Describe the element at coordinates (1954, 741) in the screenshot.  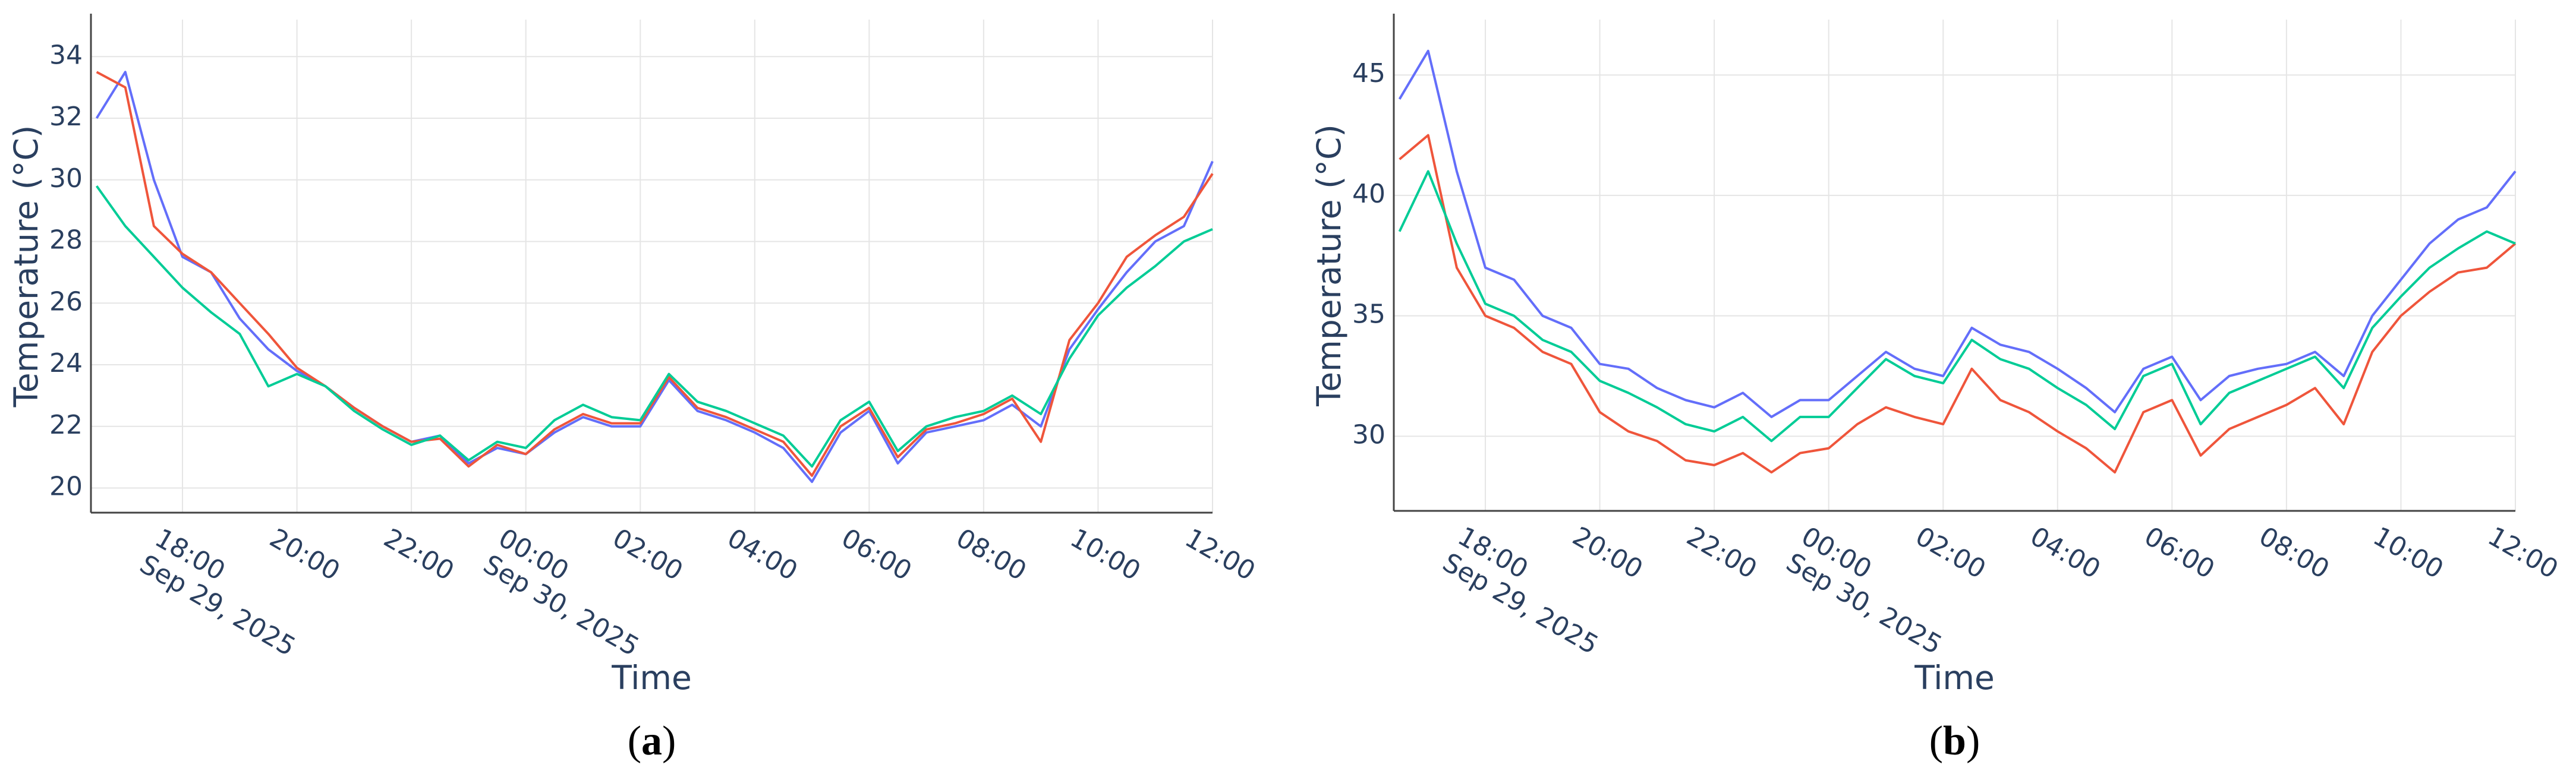
I see `caption: (b)` at that location.